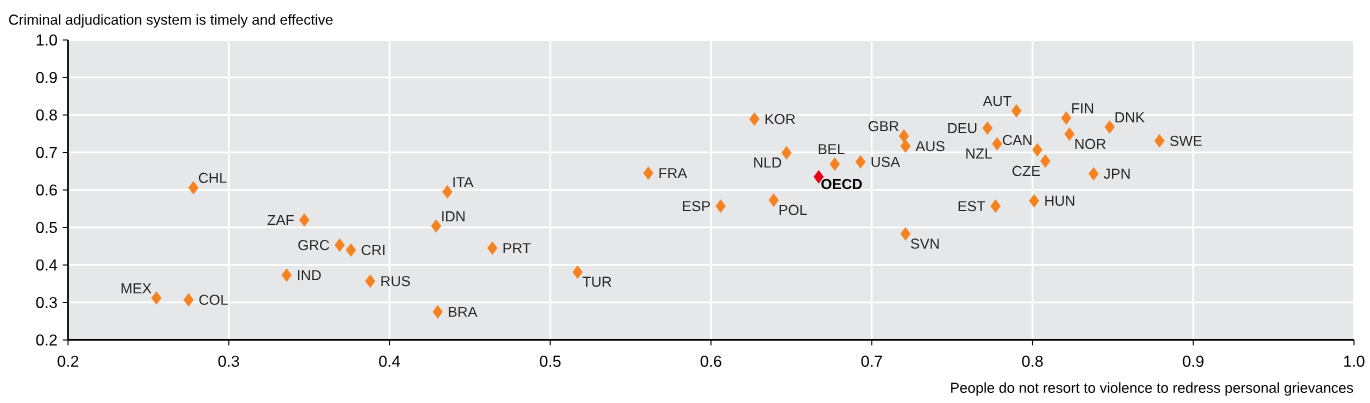 Image resolution: width=1370 pixels, height=403 pixels. What do you see at coordinates (309, 275) in the screenshot?
I see `annotation: IND` at bounding box center [309, 275].